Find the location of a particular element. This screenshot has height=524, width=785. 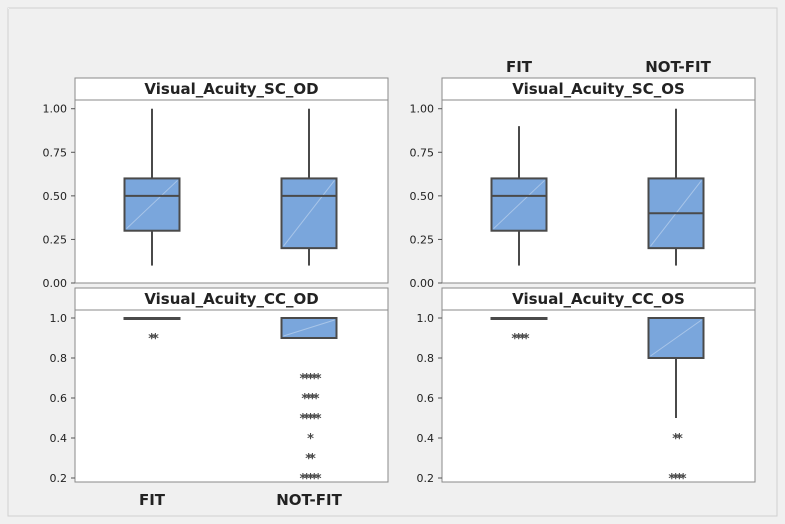

panel-title: Visual_Acuity_SC_OS is located at coordinates (598, 89).